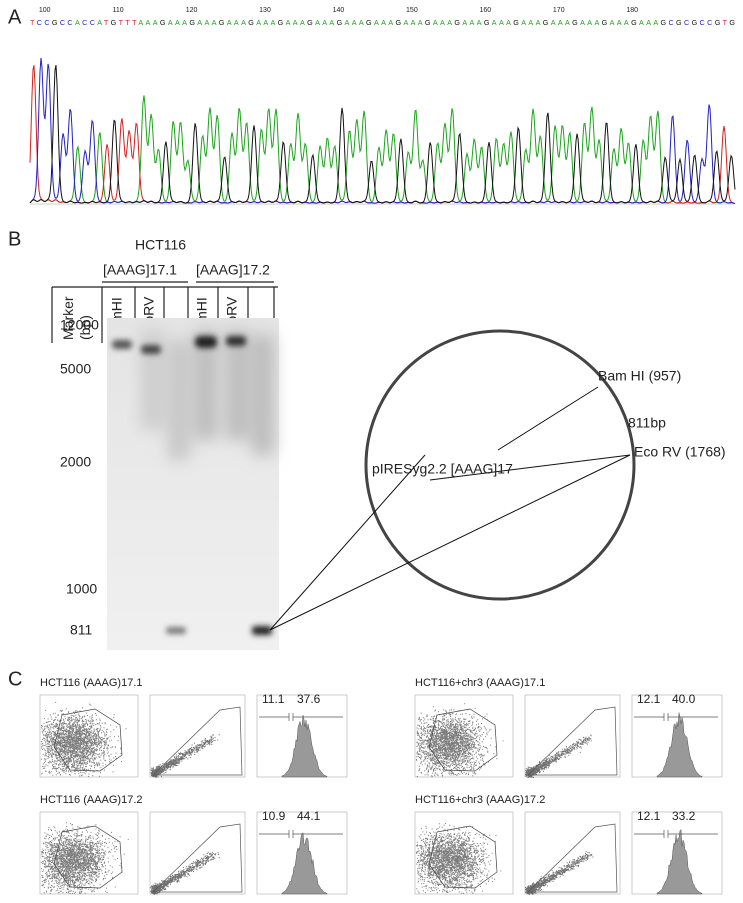 Image resolution: width=743 pixels, height=903 pixels. Describe the element at coordinates (274, 816) in the screenshot. I see `gate-percent: 10.9` at that location.